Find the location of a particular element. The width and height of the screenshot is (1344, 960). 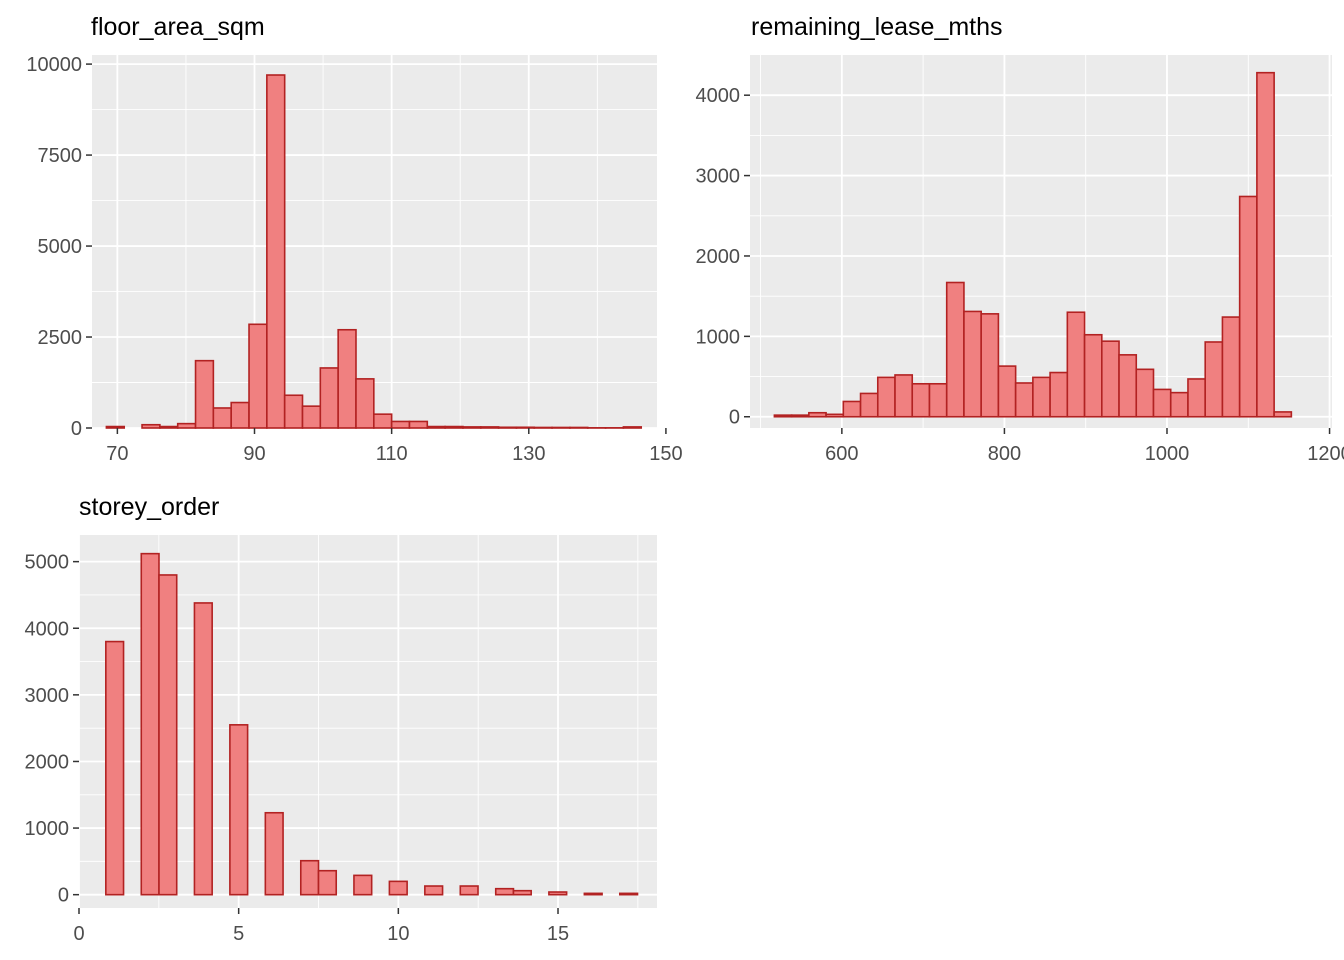

x-tick-label: 10 is located at coordinates (398, 934).